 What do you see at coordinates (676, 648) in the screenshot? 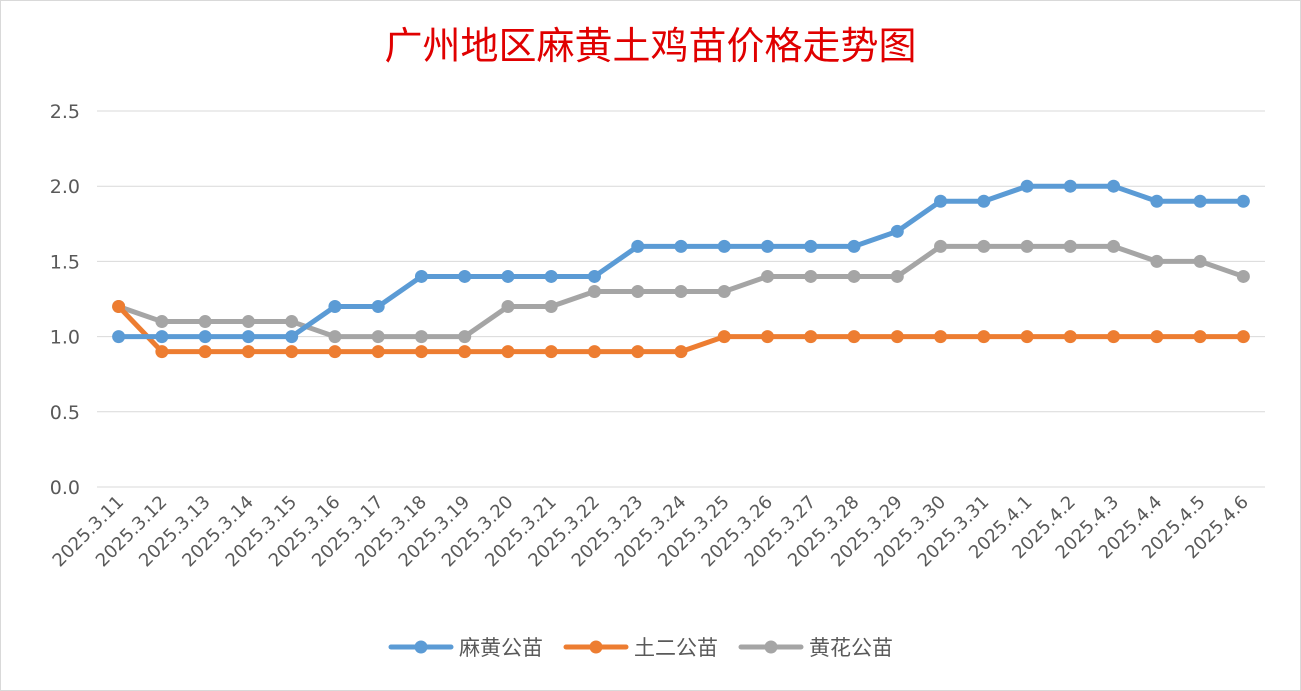
I see `legend-label: 土二公苗` at bounding box center [676, 648].